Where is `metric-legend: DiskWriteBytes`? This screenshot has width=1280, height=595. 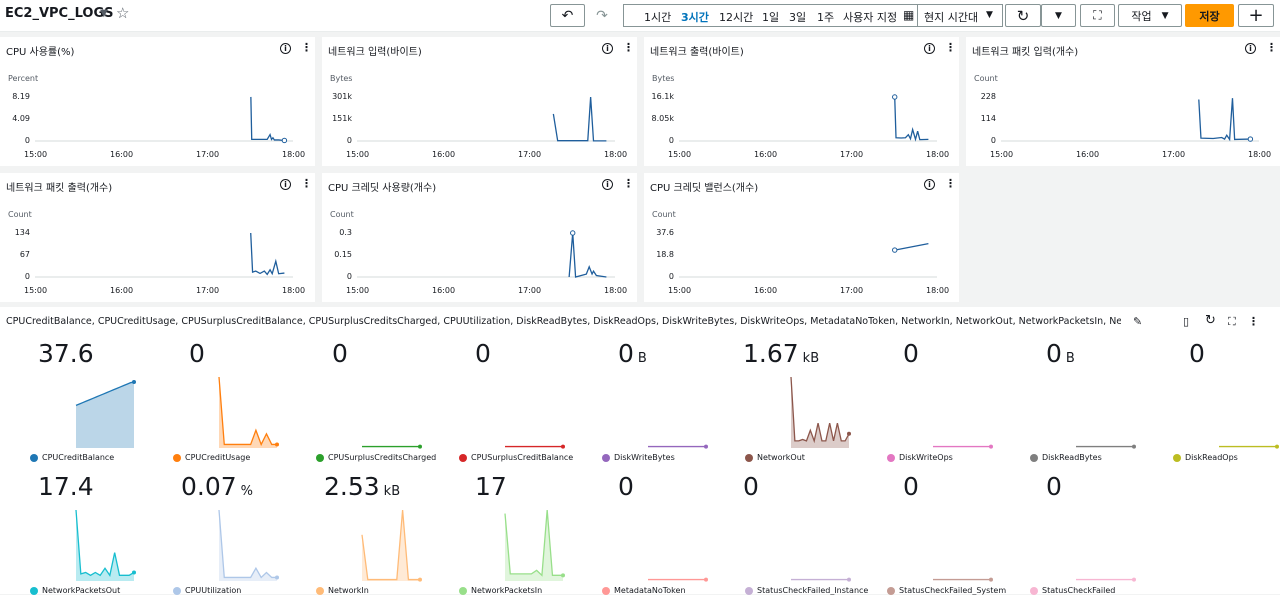 metric-legend: DiskWriteBytes is located at coordinates (638, 457).